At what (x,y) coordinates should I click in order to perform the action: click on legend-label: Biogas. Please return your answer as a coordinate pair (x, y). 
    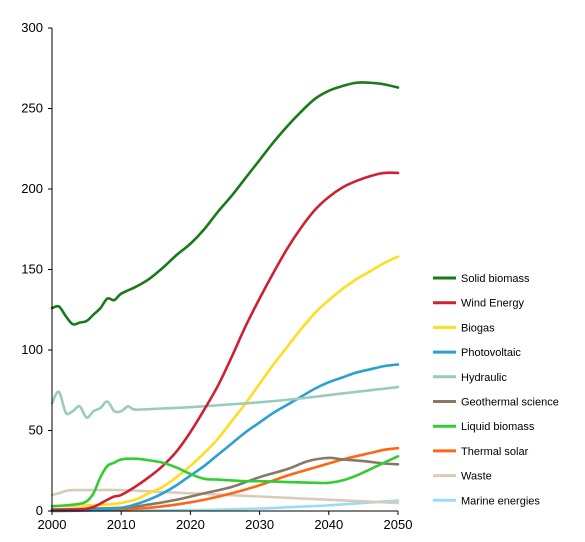
    Looking at the image, I should click on (478, 328).